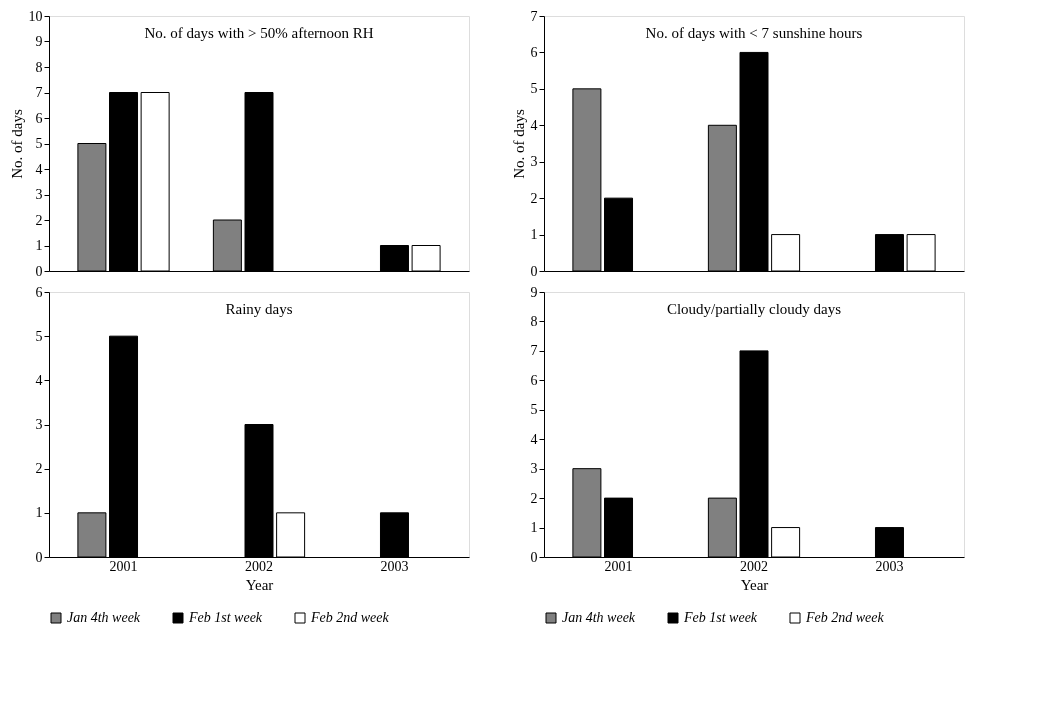 This screenshot has height=712, width=1047. Describe the element at coordinates (754, 33) in the screenshot. I see `text: No. of days with < 7 sunshine hours` at that location.